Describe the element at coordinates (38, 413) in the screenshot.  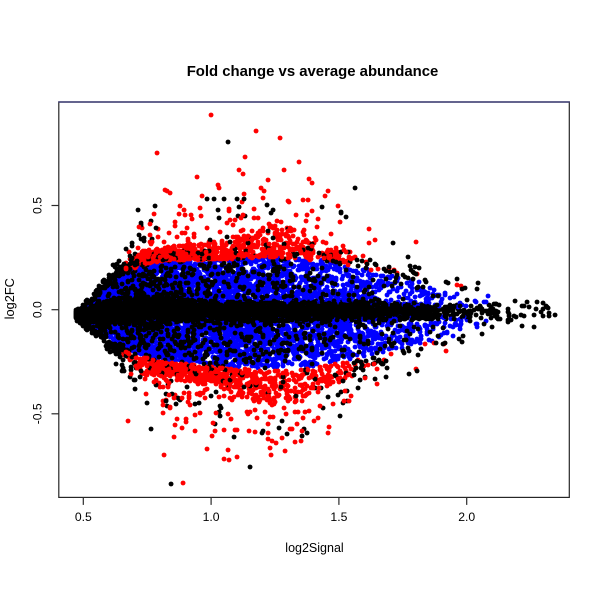
I see `svg-text: -0.5` at that location.